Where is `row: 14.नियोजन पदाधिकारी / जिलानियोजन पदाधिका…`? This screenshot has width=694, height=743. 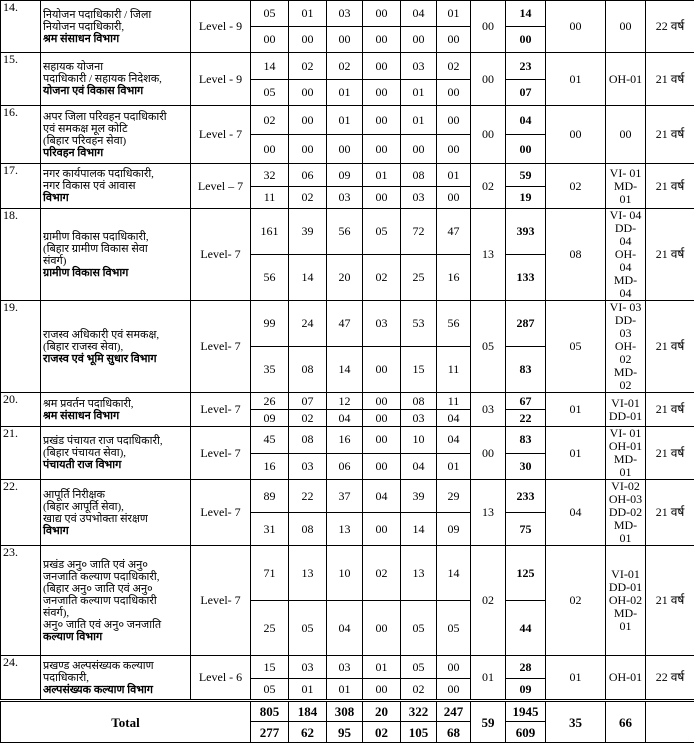
row: 14.नियोजन पदाधिकारी / जिलानियोजन पदाधिका… is located at coordinates (347, 14).